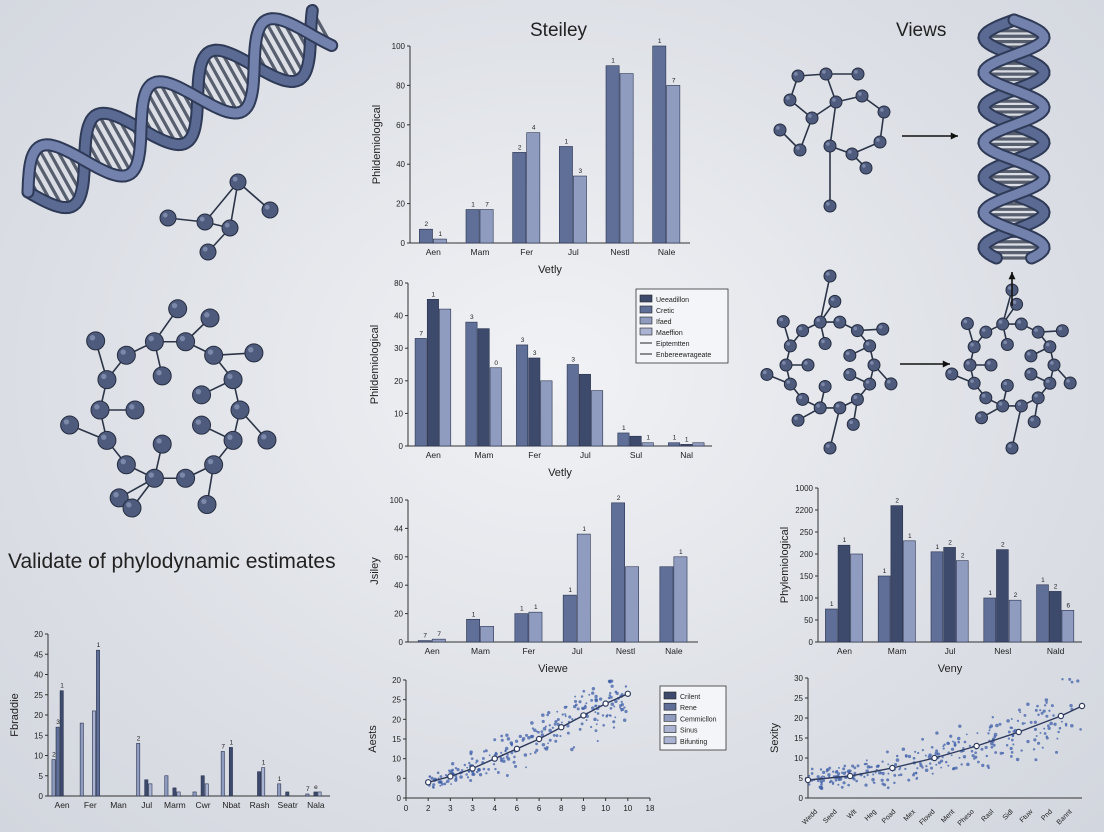 The height and width of the screenshot is (832, 1104). What do you see at coordinates (168, 408) in the screenshot?
I see `large-molecule-cluster` at bounding box center [168, 408].